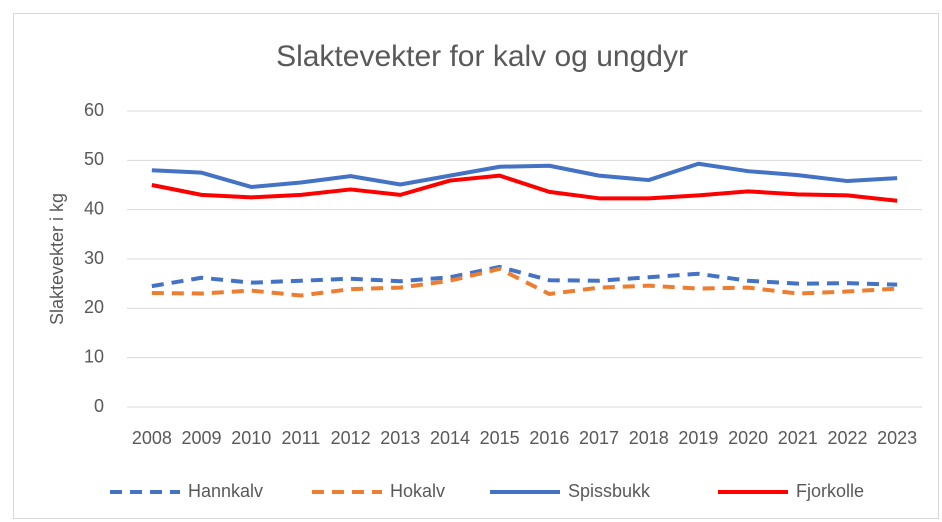 This screenshot has height=522, width=942. I want to click on y-tick-label: 60, so click(94, 110).